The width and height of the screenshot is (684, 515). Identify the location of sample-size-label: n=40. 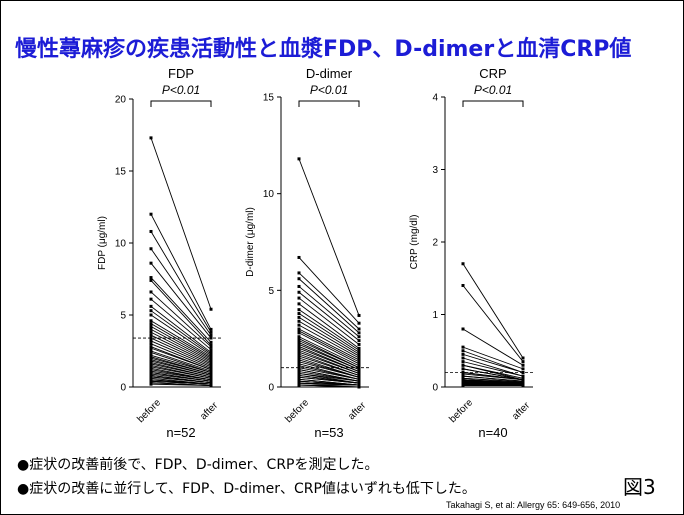
(492, 432).